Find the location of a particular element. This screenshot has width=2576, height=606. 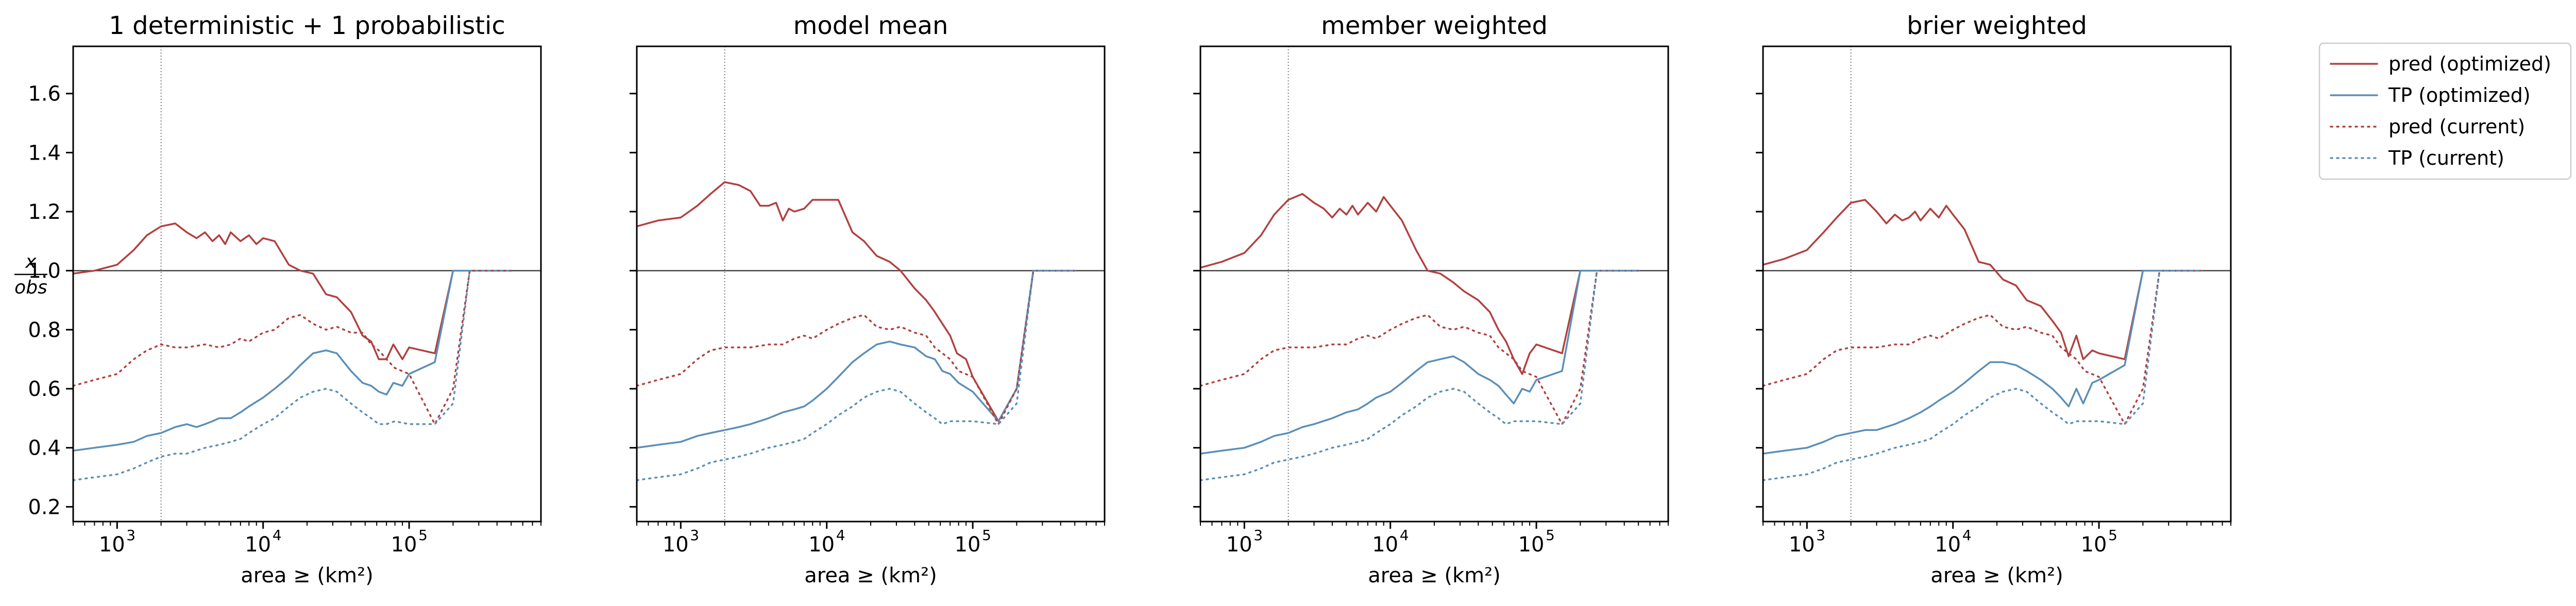

chart-title: model mean is located at coordinates (870, 25).